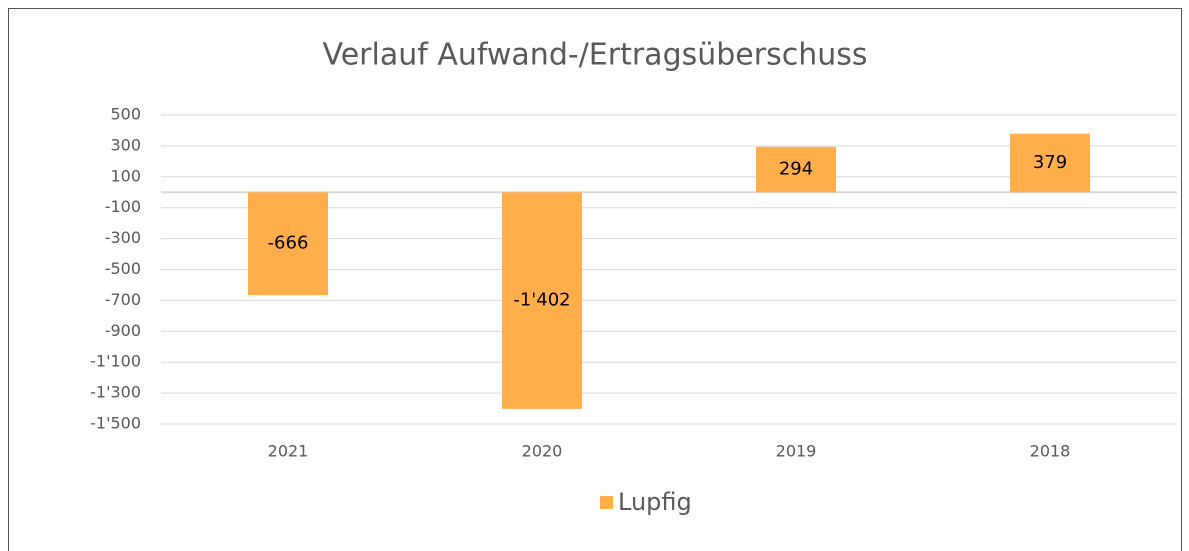 This screenshot has width=1189, height=551. I want to click on y-tick-label: -1'300, so click(115, 392).